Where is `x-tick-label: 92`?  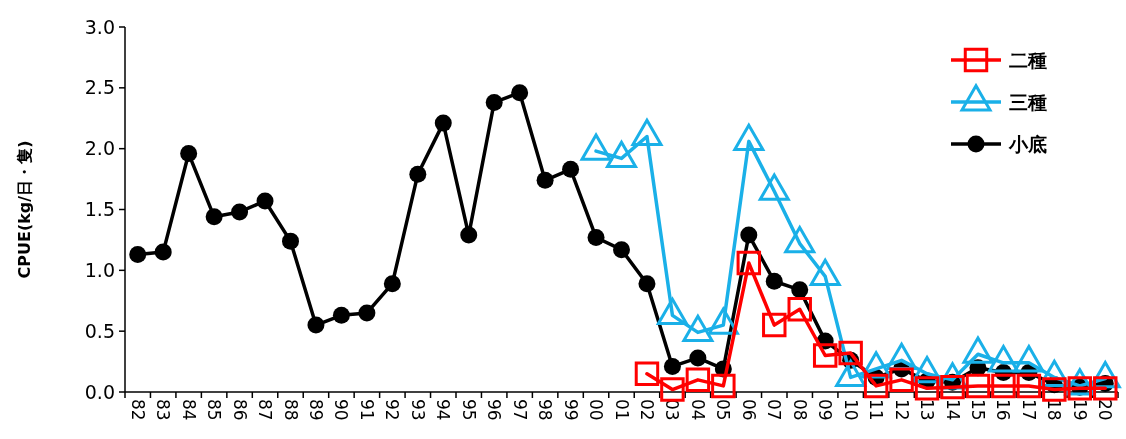
x-tick-label: 92 is located at coordinates (392, 410).